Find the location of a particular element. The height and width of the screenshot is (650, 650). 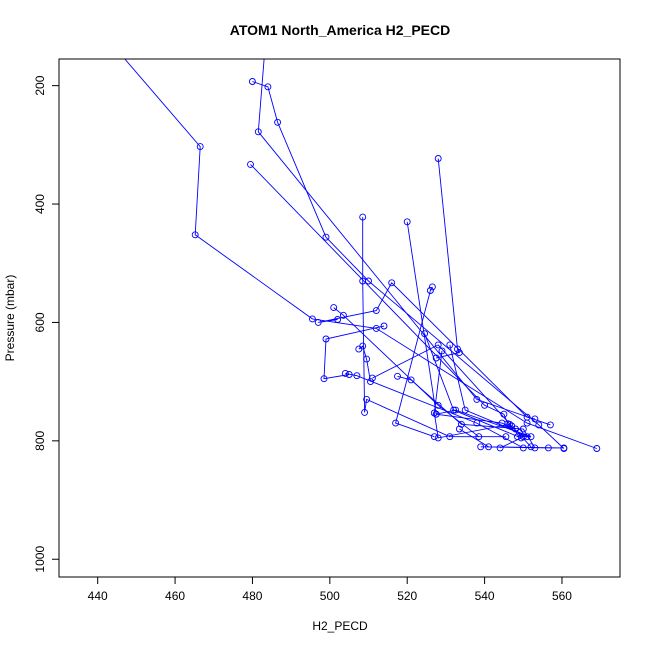

x-tick-label: 440 is located at coordinates (98, 596).